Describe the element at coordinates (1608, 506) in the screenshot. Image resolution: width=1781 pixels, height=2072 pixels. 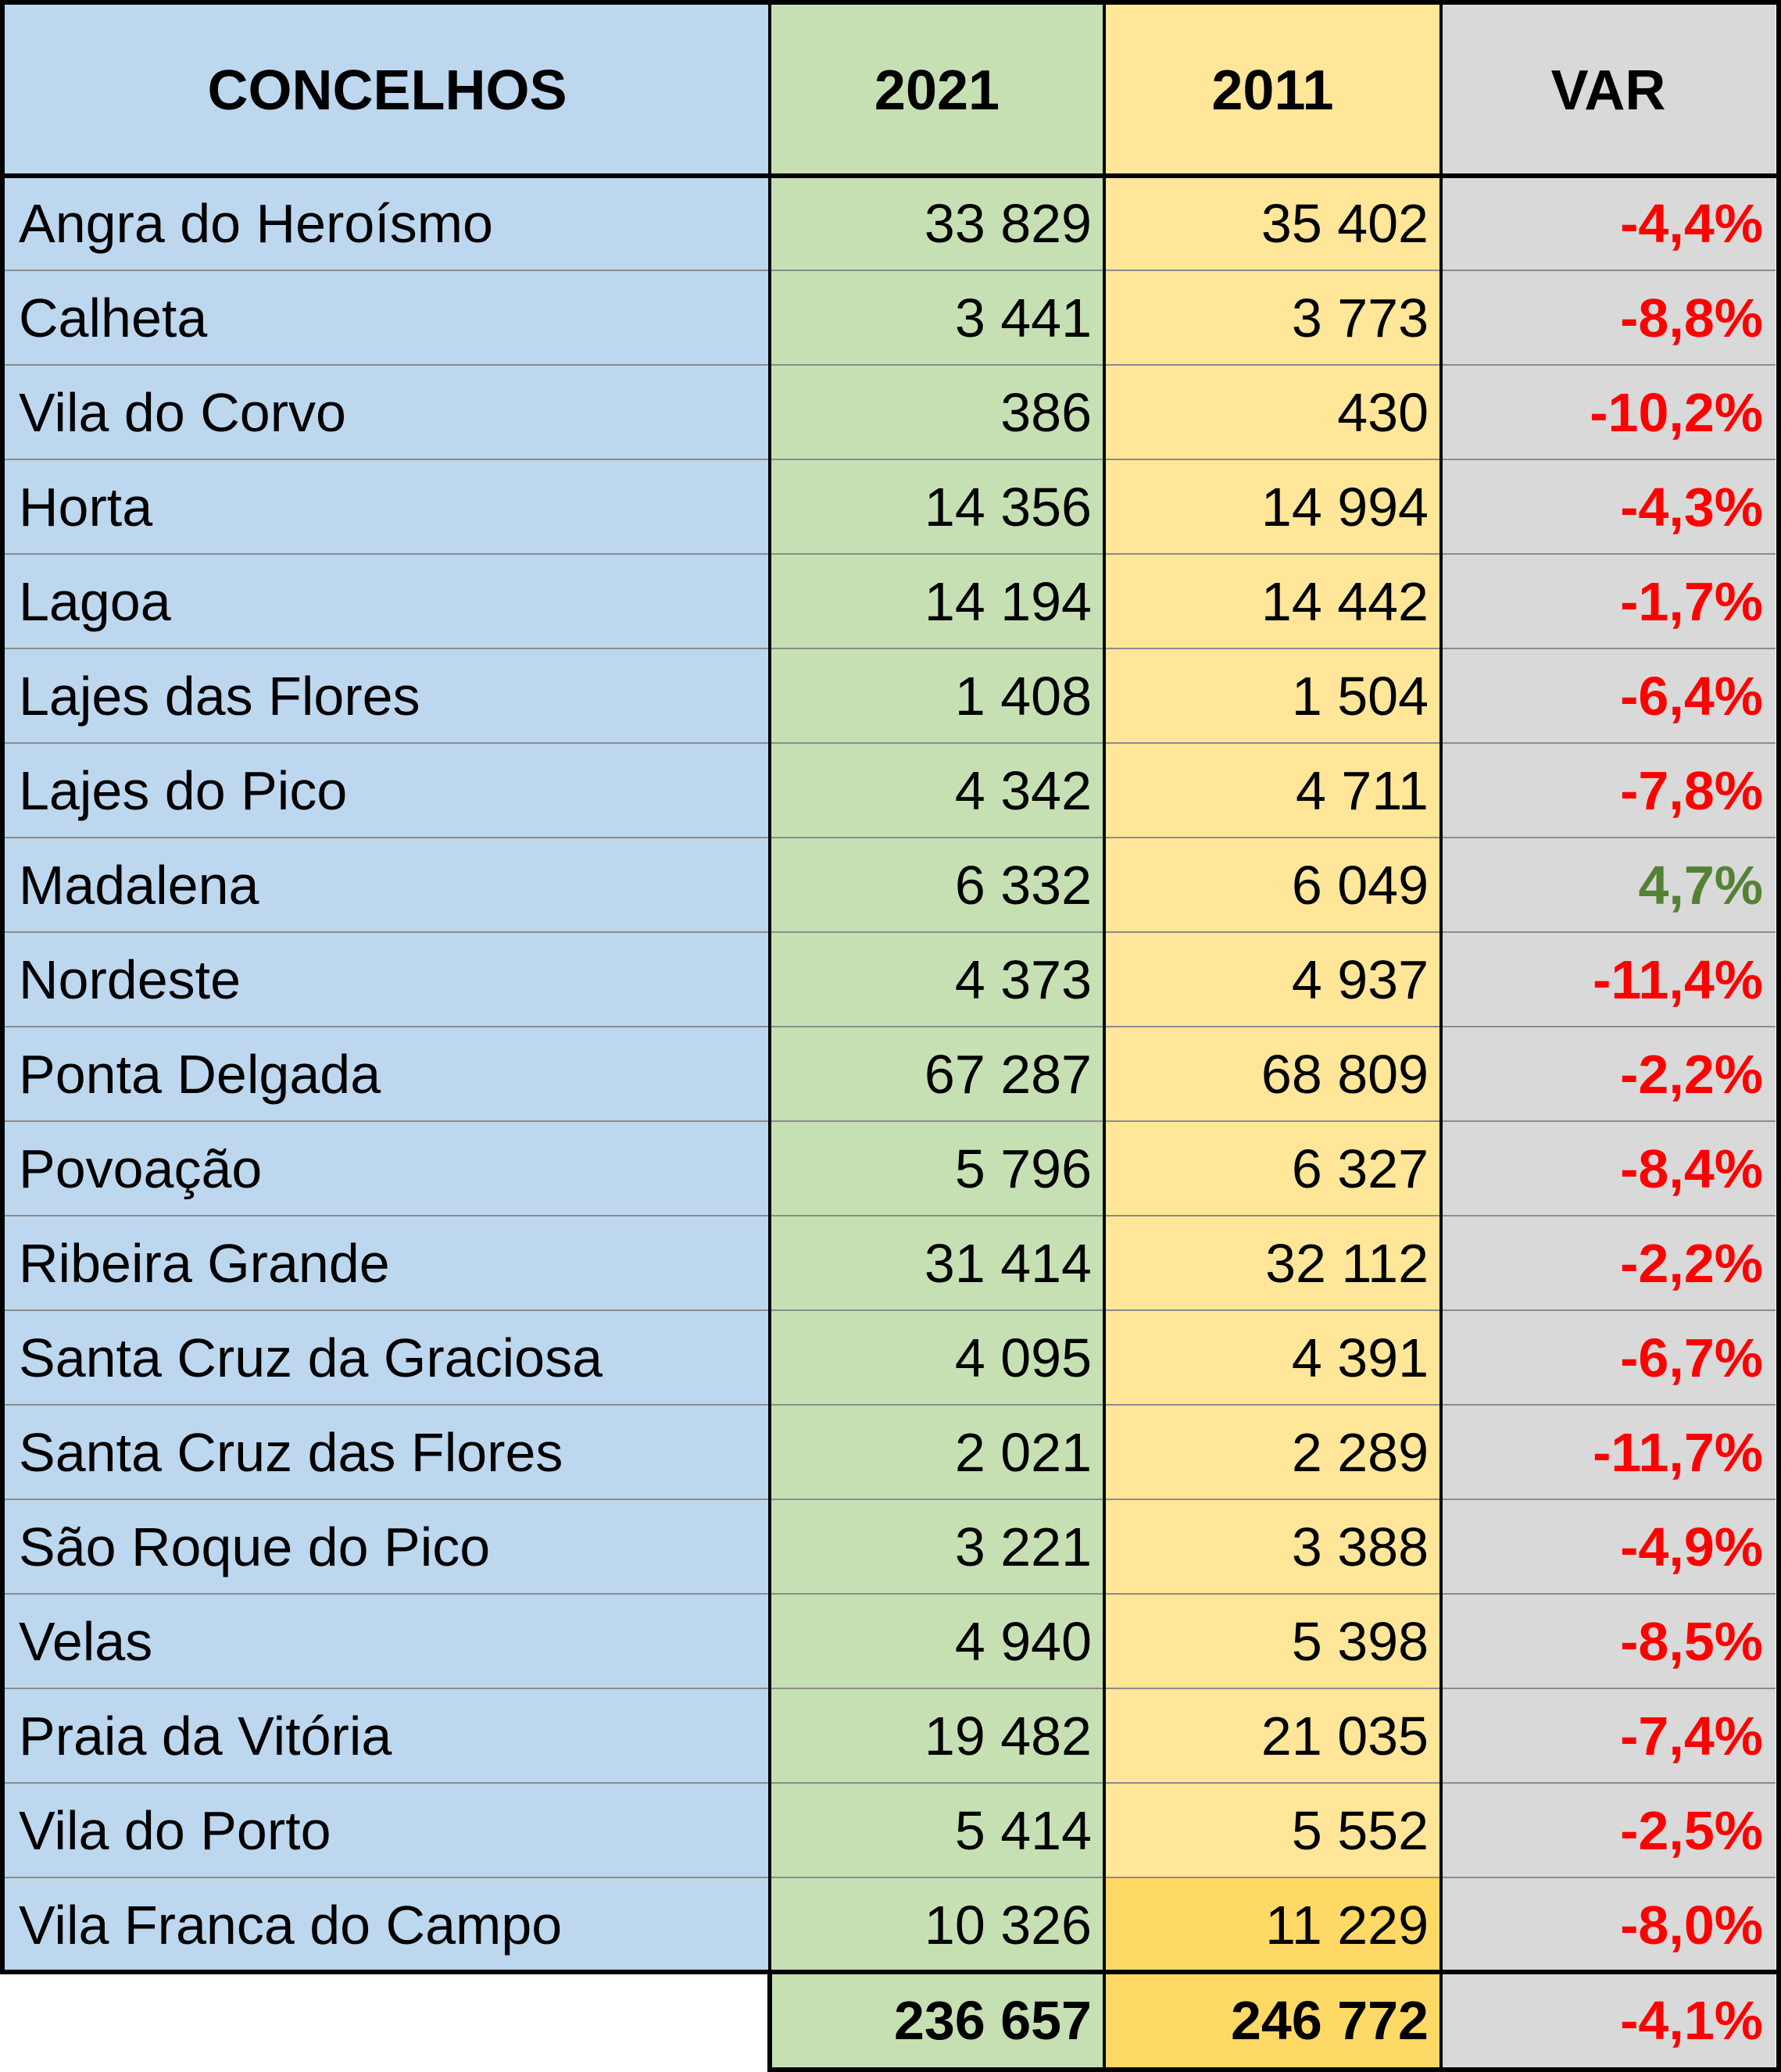
I see `value-cell: -4,3%` at that location.